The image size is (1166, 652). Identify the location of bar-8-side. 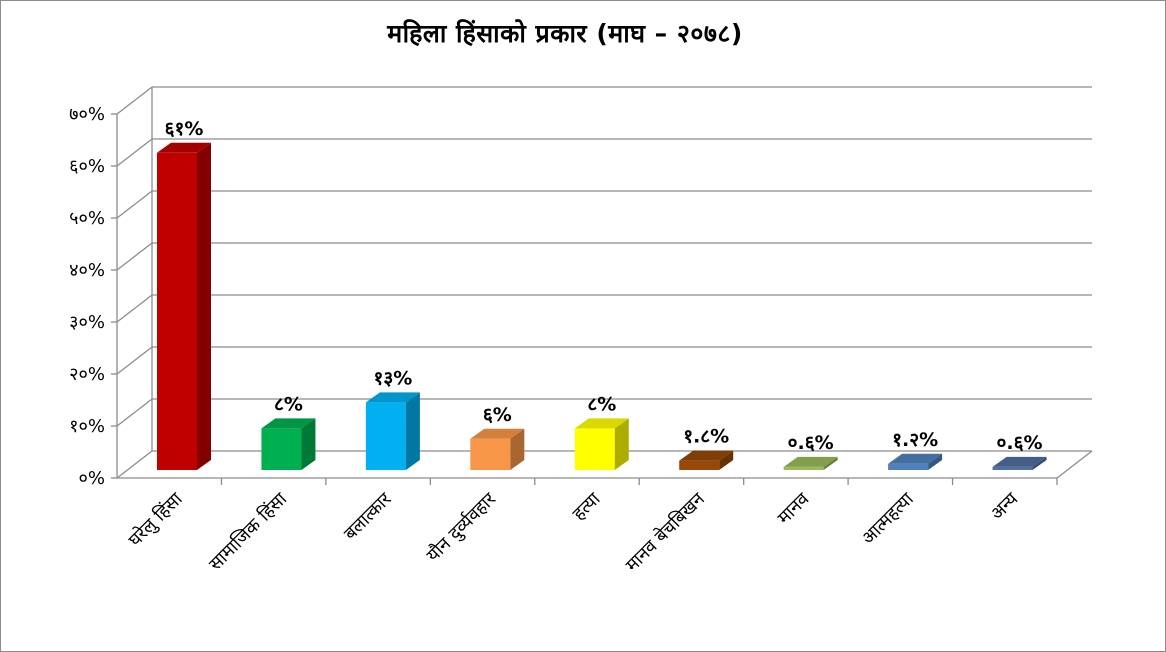
(935, 461).